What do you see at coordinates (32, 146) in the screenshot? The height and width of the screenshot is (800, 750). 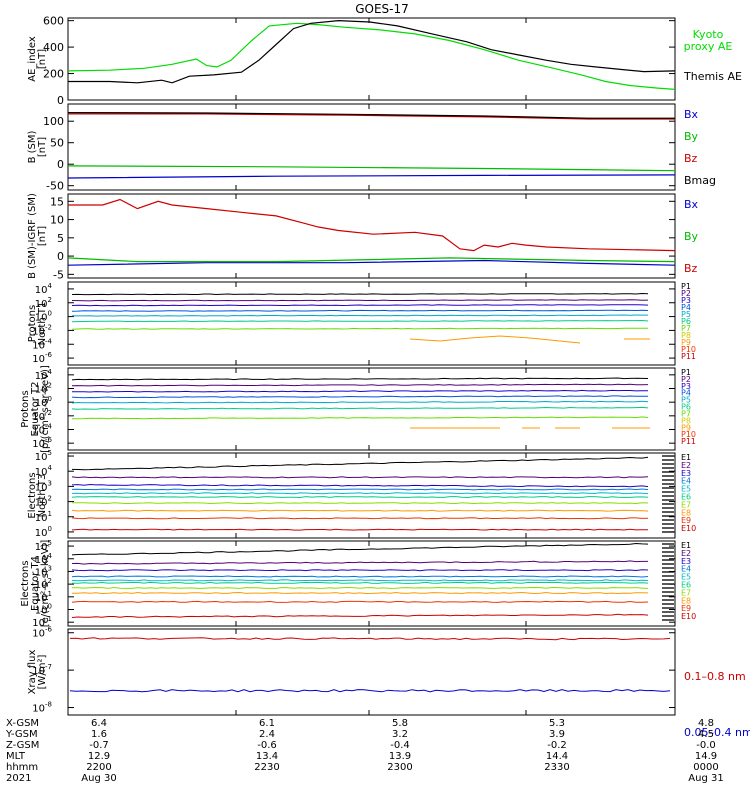 I see `y-axis-label: B (SM)` at bounding box center [32, 146].